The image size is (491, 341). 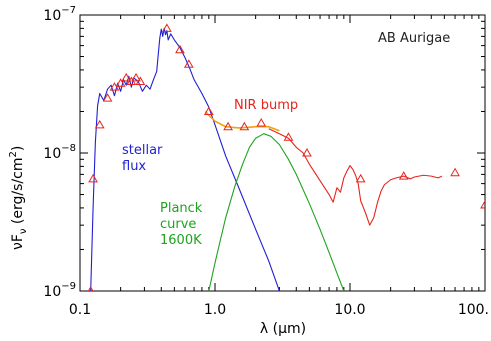 I want to click on model-series-line, so click(x=242, y=121).